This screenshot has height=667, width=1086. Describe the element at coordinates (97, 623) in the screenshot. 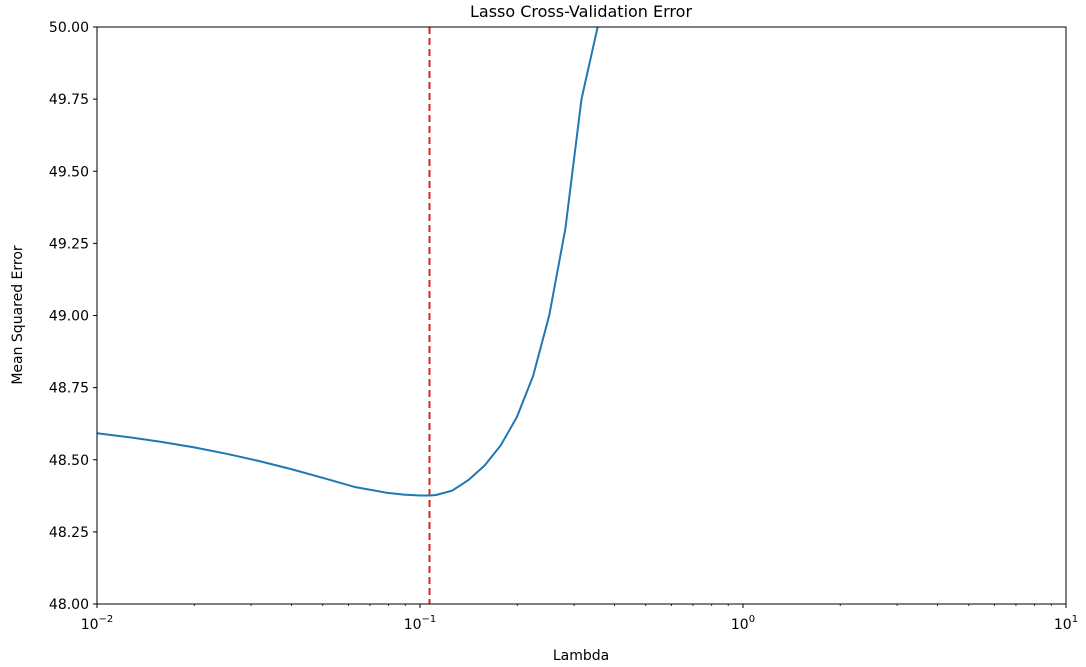

I see `x-tick-label: 10⁻²` at that location.